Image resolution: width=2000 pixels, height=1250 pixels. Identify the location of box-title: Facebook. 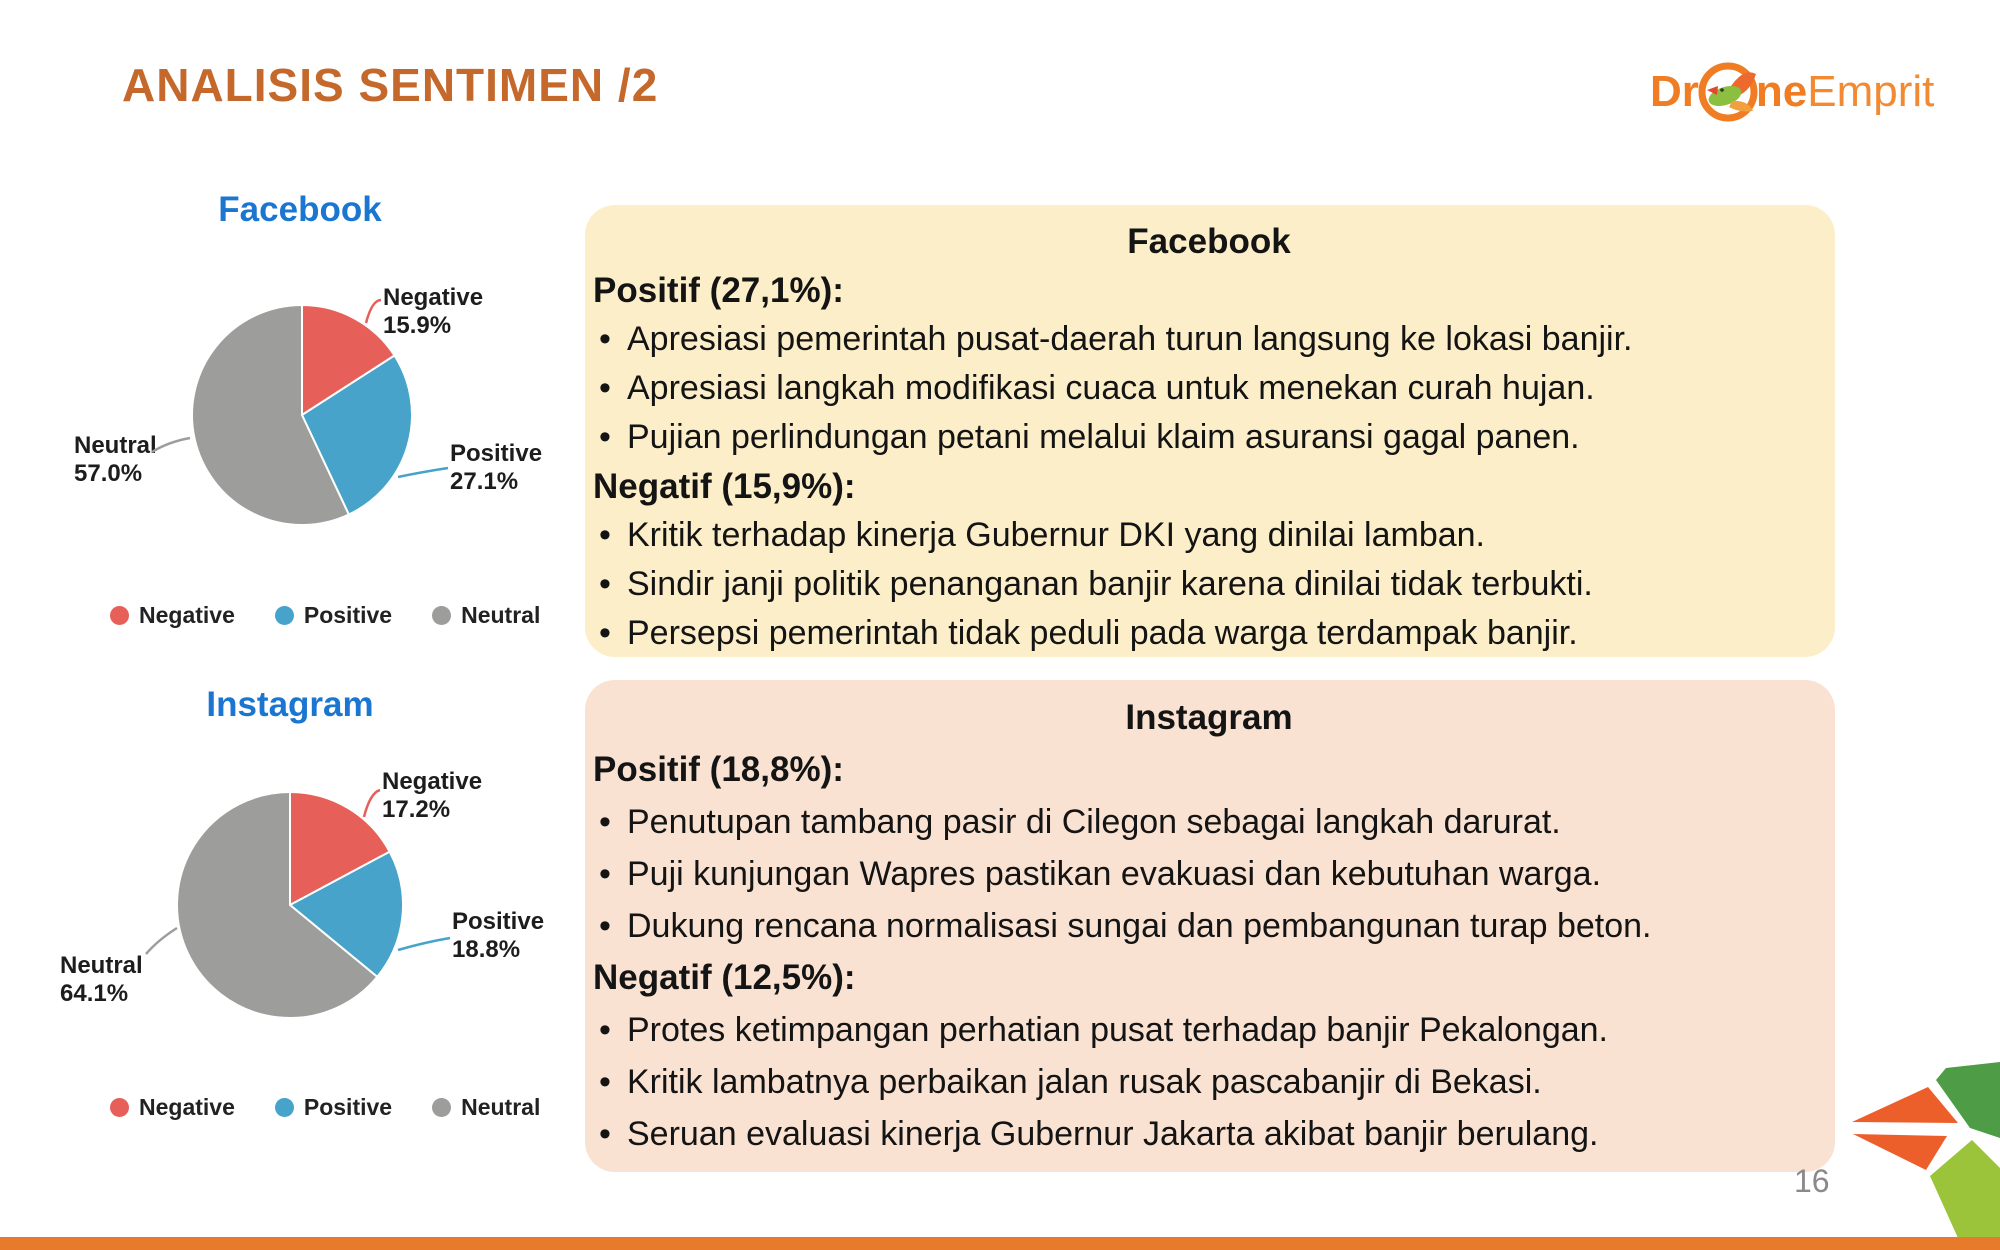
(1209, 241).